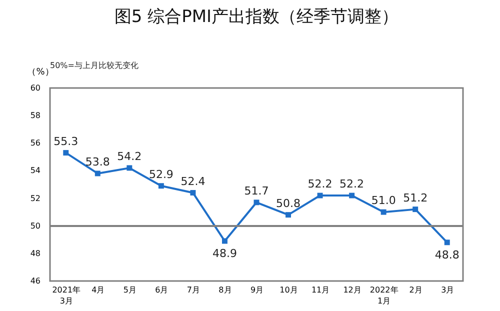  What do you see at coordinates (288, 203) in the screenshot?
I see `data-label: 50.8` at bounding box center [288, 203].